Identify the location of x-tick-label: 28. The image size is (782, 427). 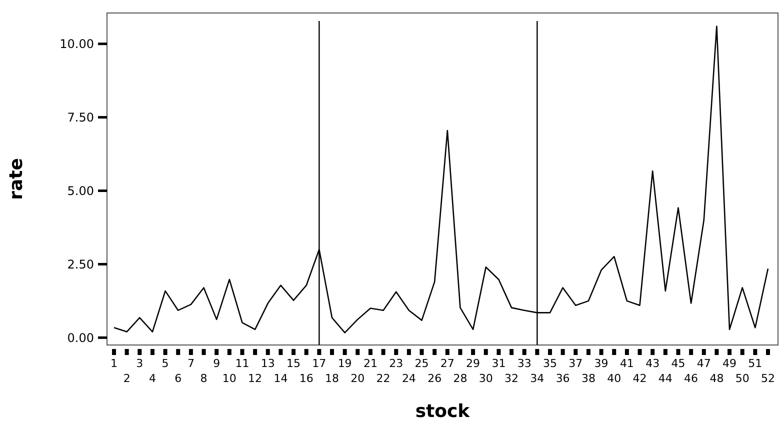
(460, 378).